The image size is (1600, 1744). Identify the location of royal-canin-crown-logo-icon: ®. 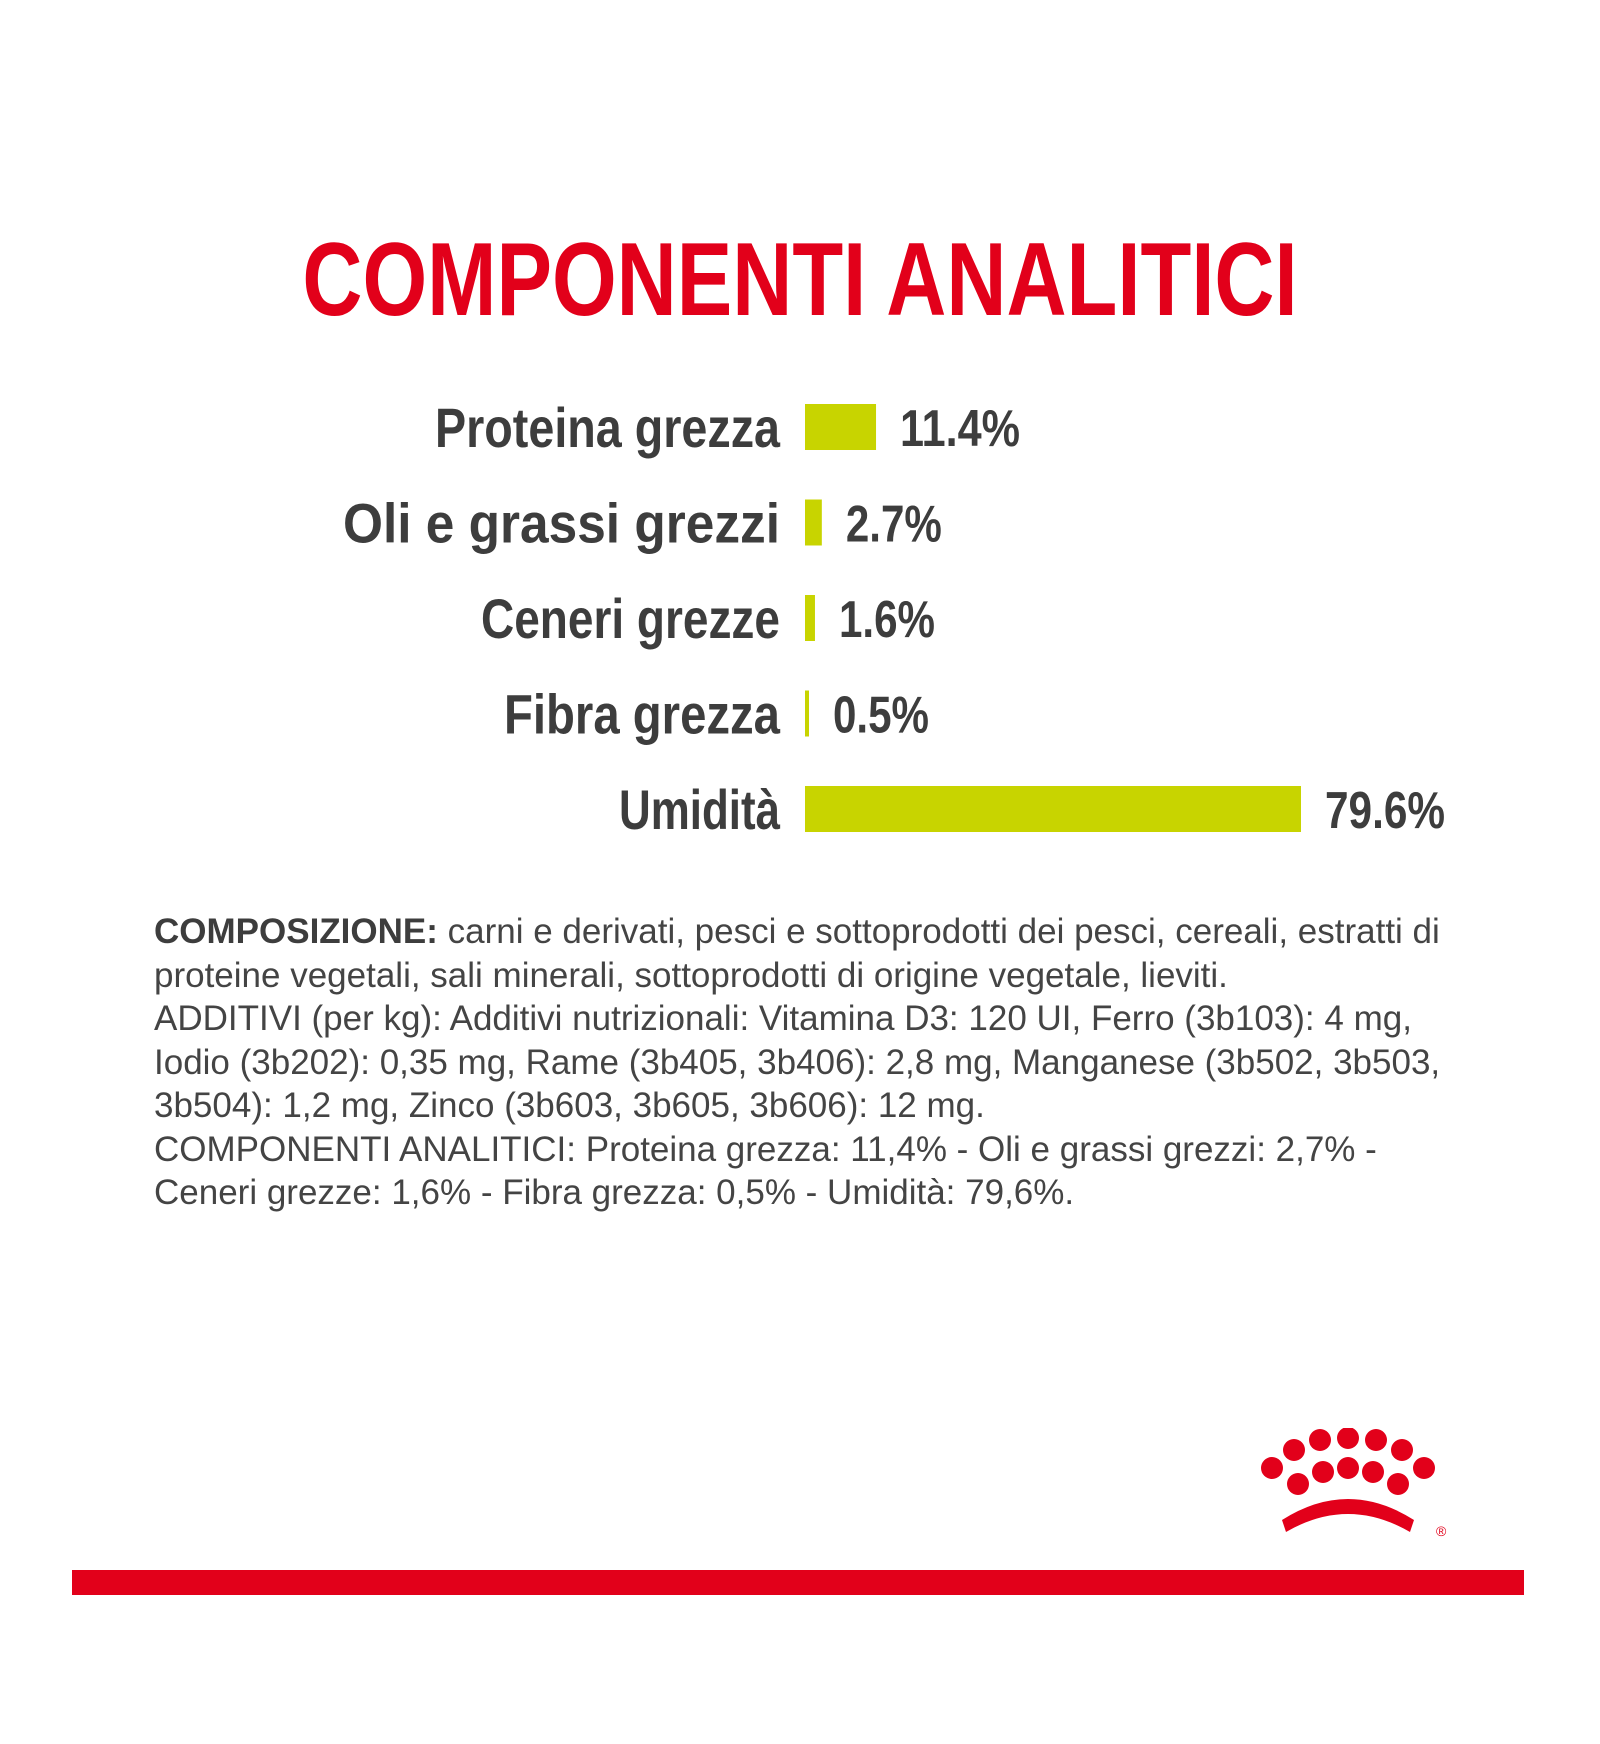
(1354, 1483).